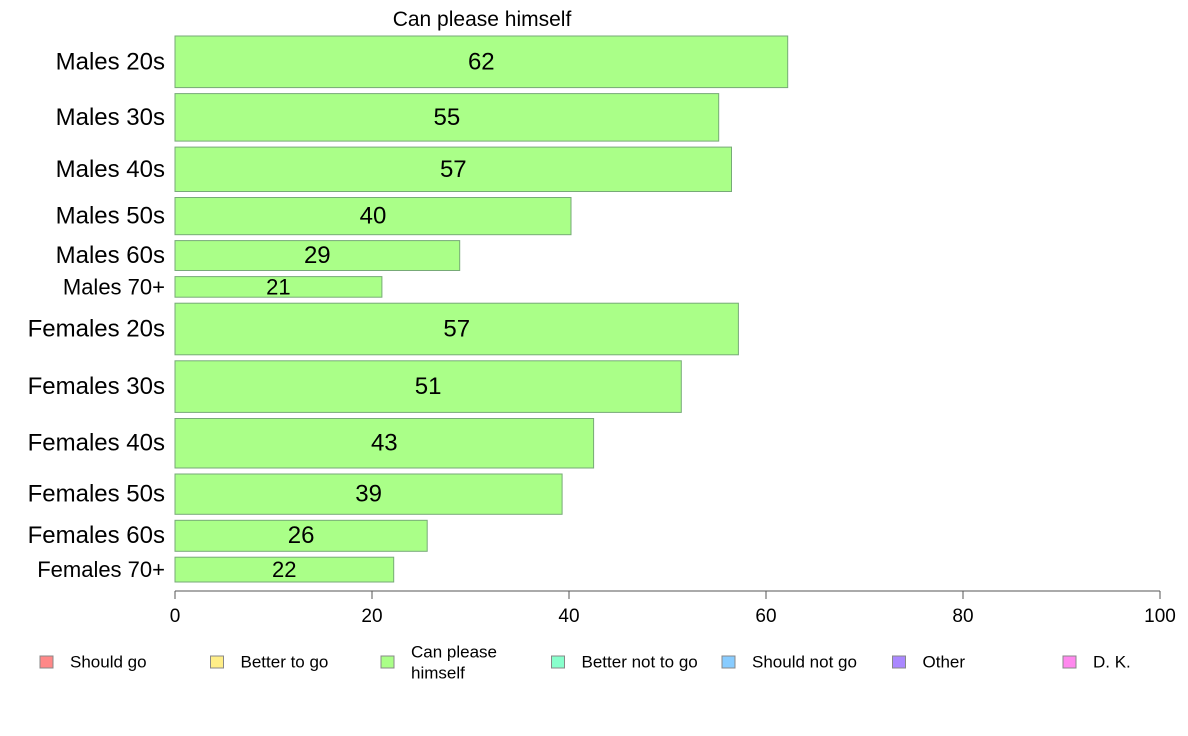  I want to click on data-label: 40, so click(373, 216).